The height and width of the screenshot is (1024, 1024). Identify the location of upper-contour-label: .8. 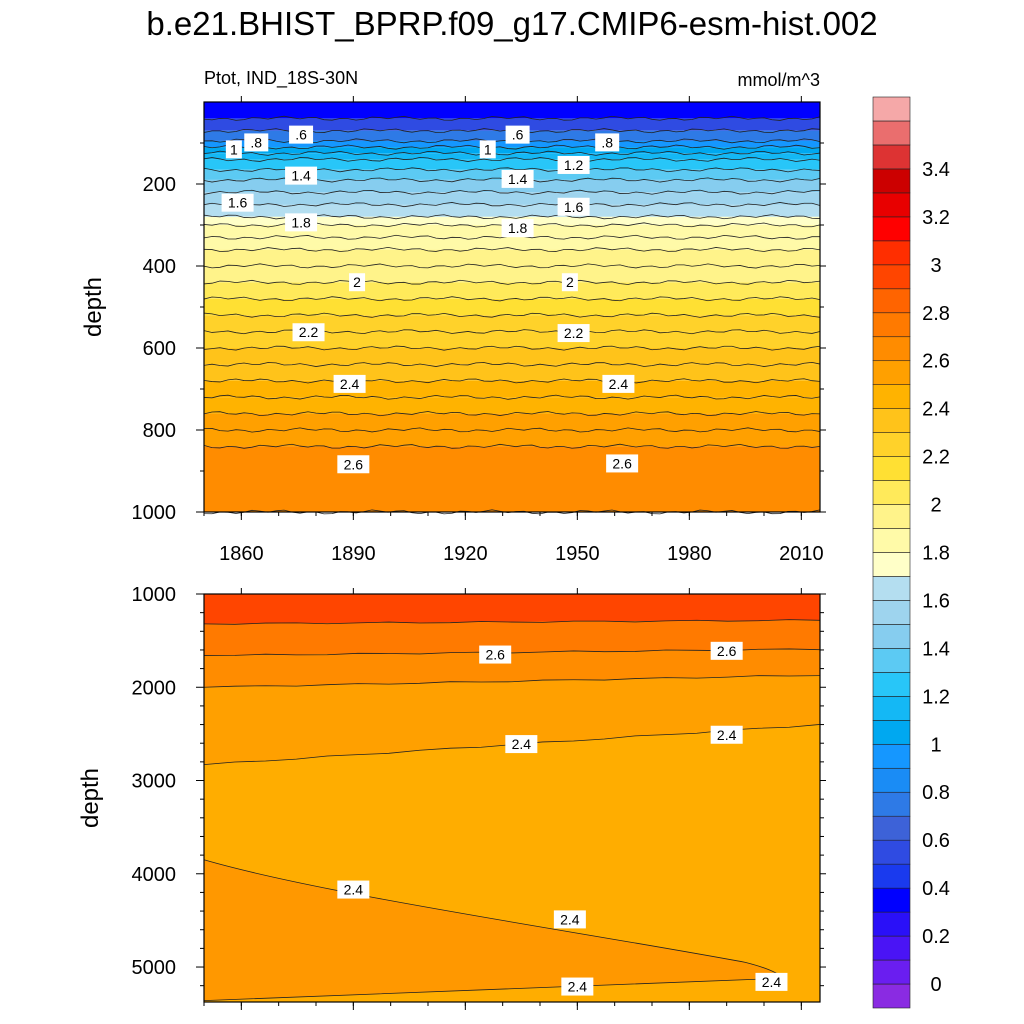
(607, 142).